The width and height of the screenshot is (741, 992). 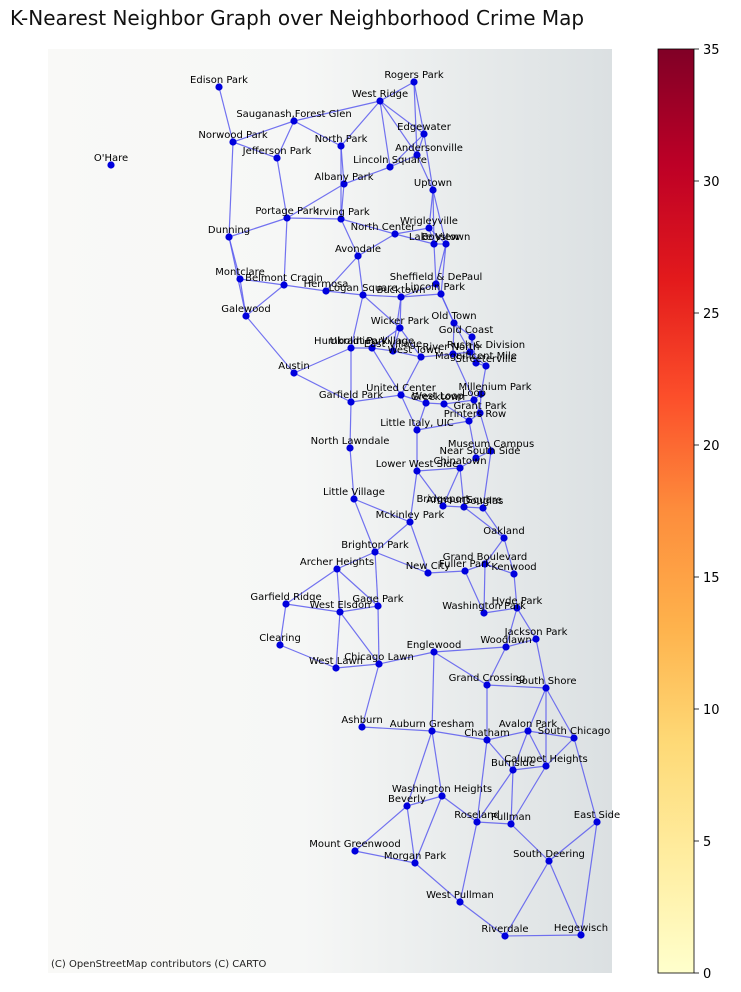 What do you see at coordinates (446, 572) in the screenshot?
I see `edge-fuller-park-new-city` at bounding box center [446, 572].